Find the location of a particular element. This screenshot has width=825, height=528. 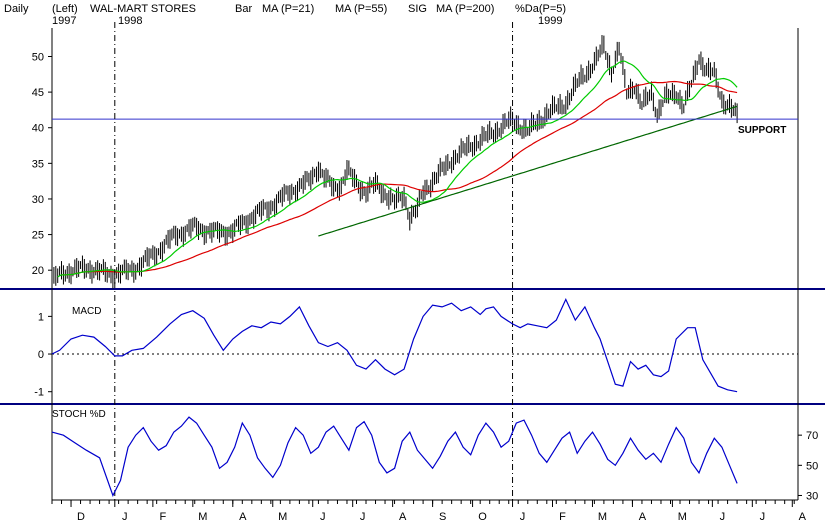

price-tick-label: 35 is located at coordinates (38, 164).